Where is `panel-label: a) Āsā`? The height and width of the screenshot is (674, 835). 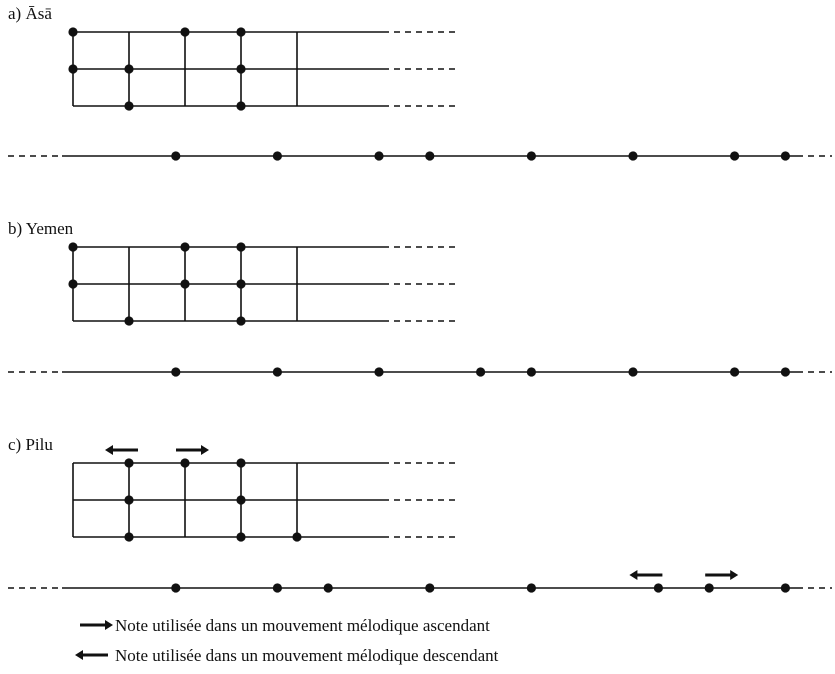 panel-label: a) Āsā is located at coordinates (30, 13).